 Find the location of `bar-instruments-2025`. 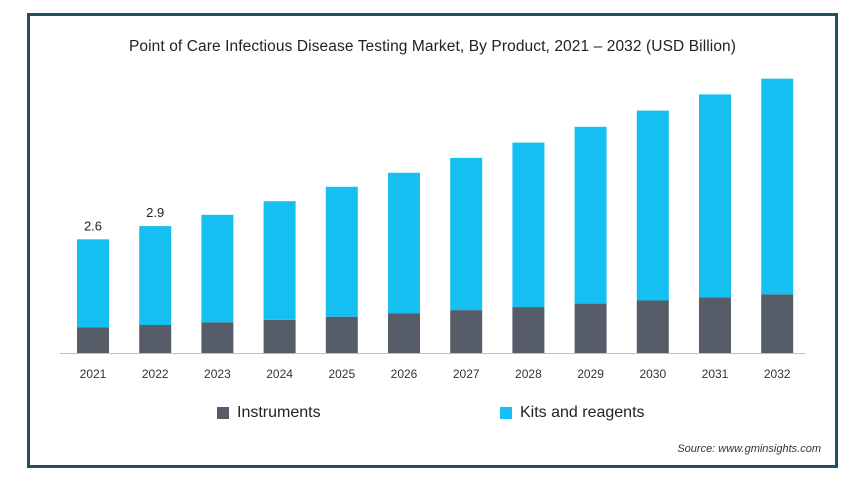

bar-instruments-2025 is located at coordinates (341, 334).